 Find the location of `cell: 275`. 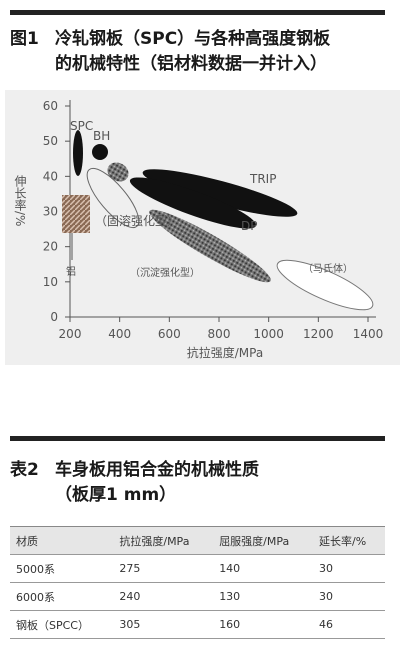

cell: 275 is located at coordinates (163, 568).